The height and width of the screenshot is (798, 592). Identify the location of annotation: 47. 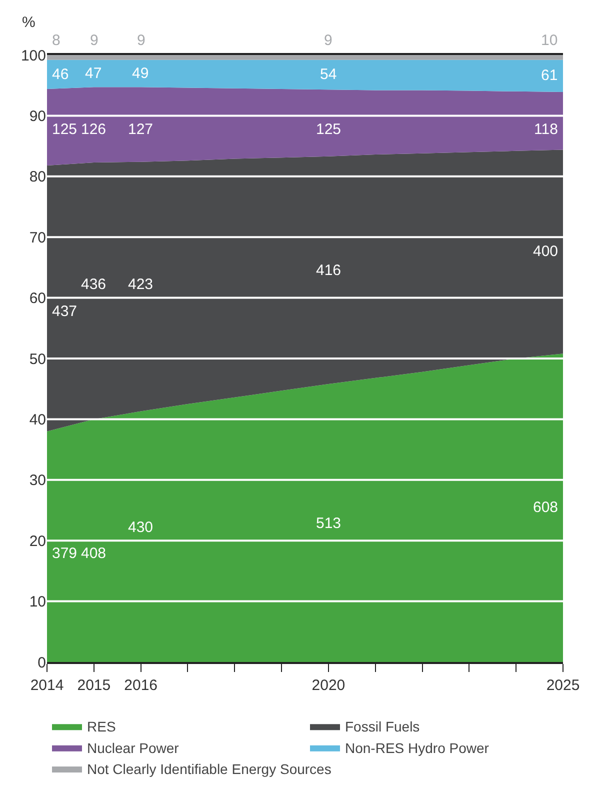
(93, 73).